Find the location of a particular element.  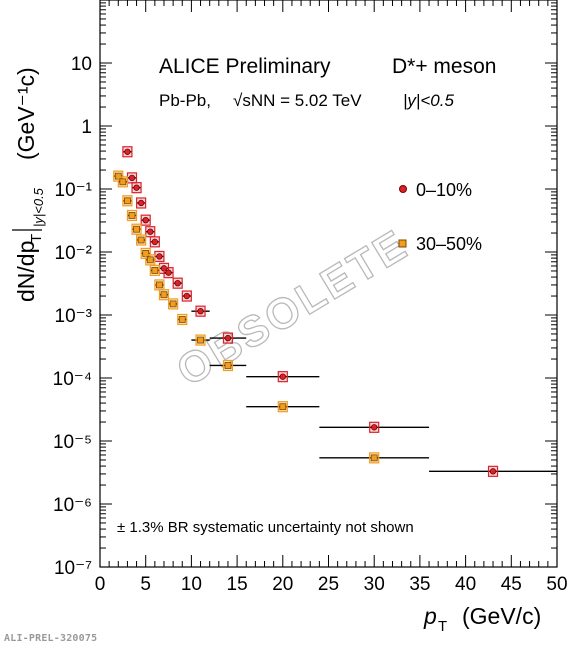

y-tick-labels: 10⁻⁷ 10⁻⁶ 10⁻⁵ 10⁻⁴ 10⁻³ 10⁻² 10⁻¹ 1 10 is located at coordinates (72, 316).